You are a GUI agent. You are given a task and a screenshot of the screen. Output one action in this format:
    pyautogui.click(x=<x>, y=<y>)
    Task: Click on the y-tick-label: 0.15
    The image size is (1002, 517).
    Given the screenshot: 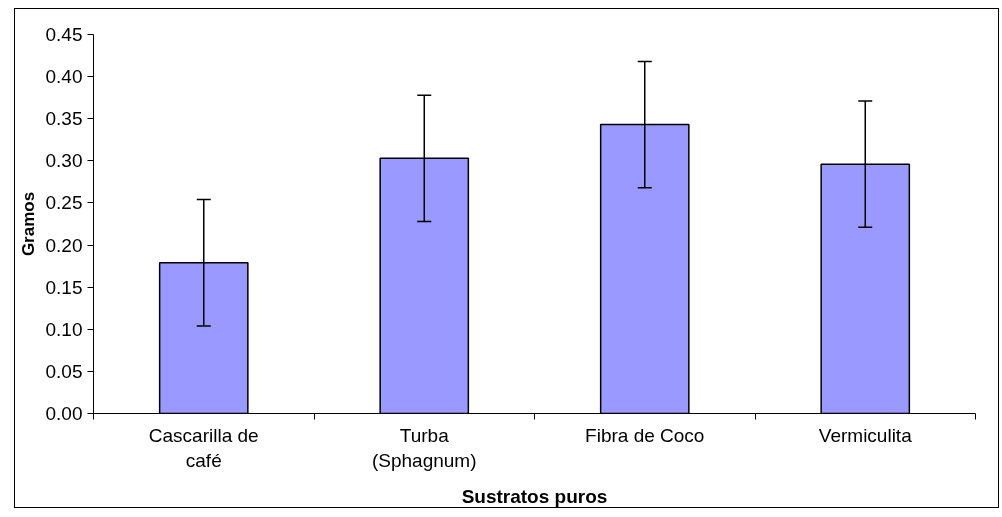 What is the action you would take?
    pyautogui.click(x=64, y=287)
    